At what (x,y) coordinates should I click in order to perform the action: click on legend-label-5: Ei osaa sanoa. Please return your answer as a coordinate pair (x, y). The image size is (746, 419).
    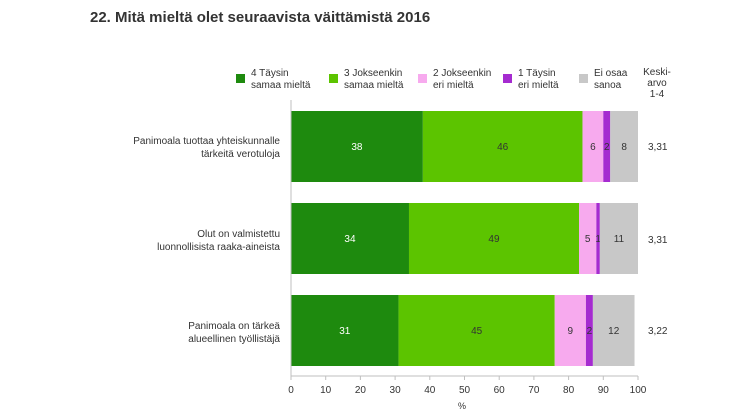
    Looking at the image, I should click on (611, 79).